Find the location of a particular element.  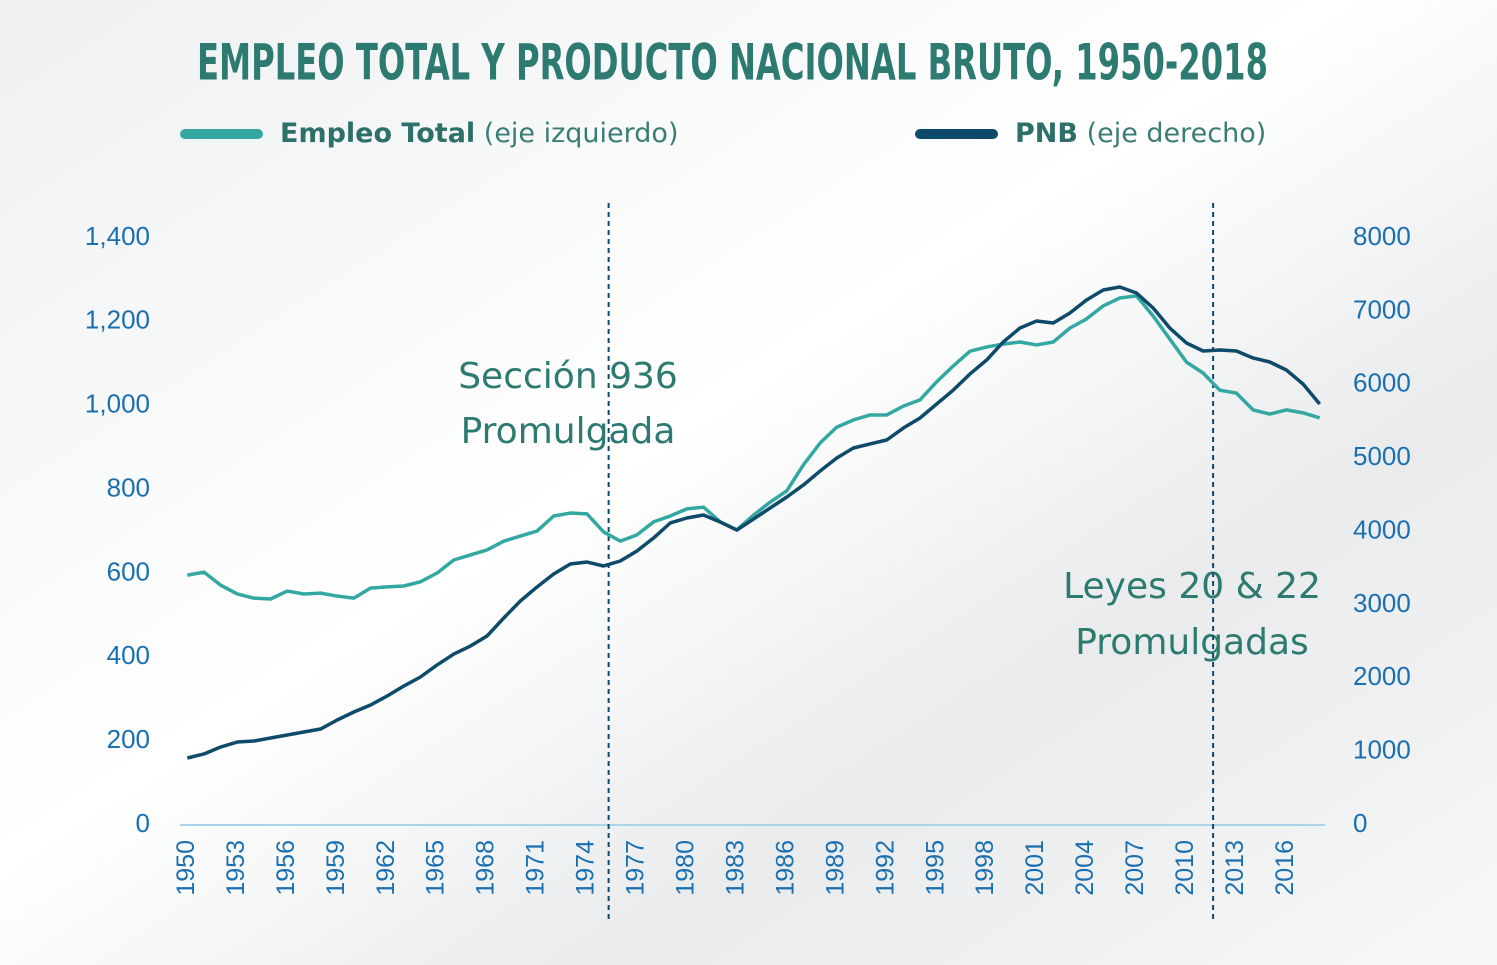

y-tick-label: 0 is located at coordinates (143, 823).